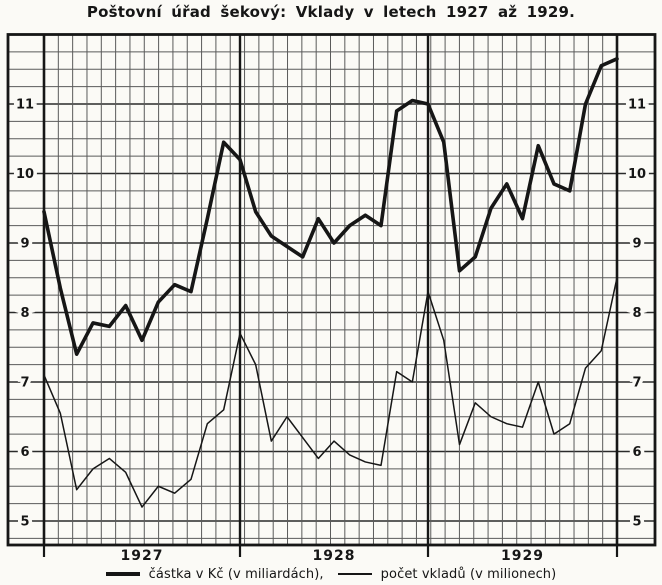 The height and width of the screenshot is (585, 662). Describe the element at coordinates (236, 574) in the screenshot. I see `legend-label-amount: částka v Kč (v miliardách),` at that location.